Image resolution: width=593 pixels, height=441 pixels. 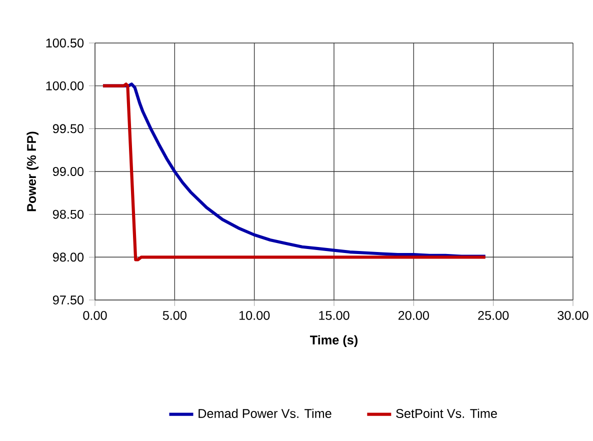 What do you see at coordinates (68, 129) in the screenshot?
I see `y-tick-label: 99.50` at bounding box center [68, 129].